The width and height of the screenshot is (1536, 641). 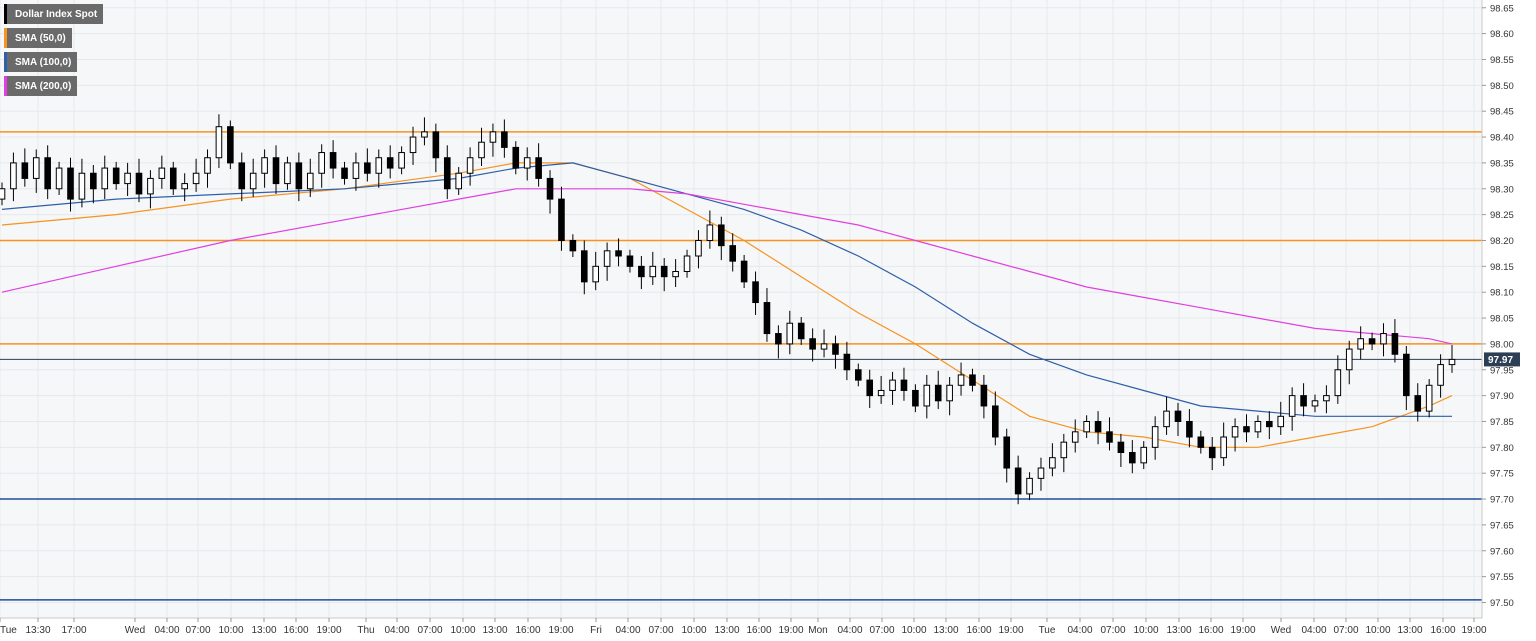 I want to click on y-tick-label: 98.10, so click(x=1502, y=293).